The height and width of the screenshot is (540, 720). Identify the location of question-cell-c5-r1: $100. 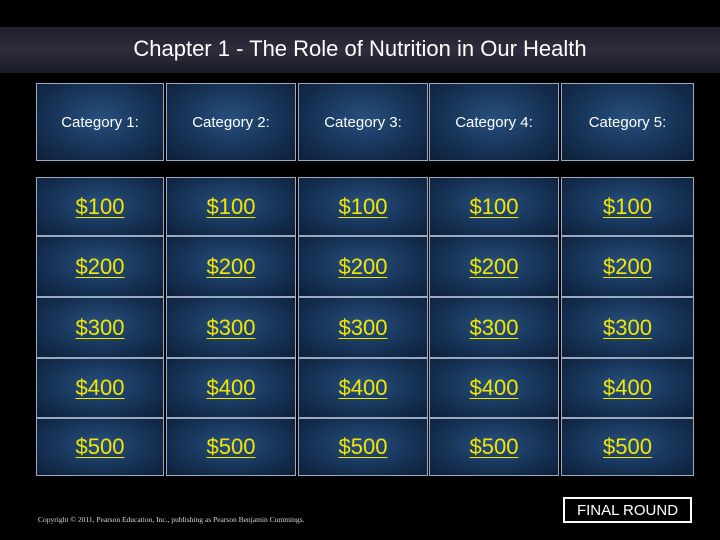
(627, 206).